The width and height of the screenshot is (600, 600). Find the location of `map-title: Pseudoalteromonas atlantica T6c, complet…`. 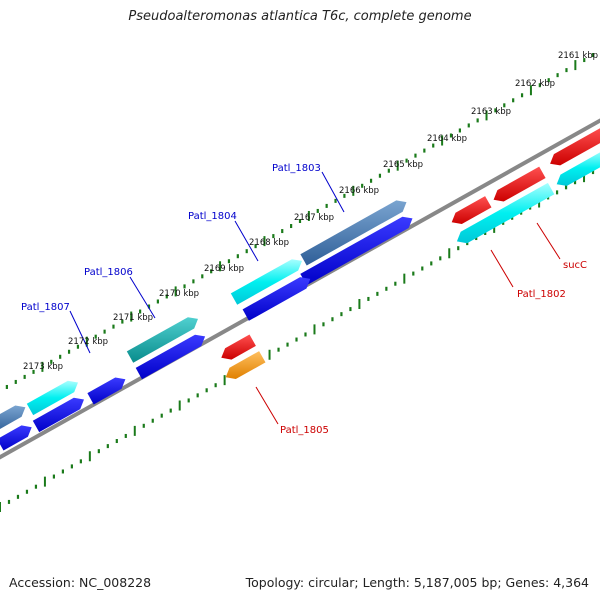

map-title: Pseudoalteromonas atlantica T6c, complet… is located at coordinates (300, 16).